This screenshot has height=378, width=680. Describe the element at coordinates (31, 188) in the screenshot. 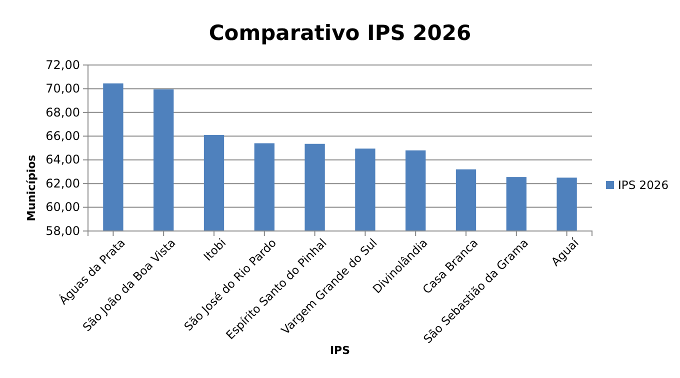

I see `y-axis-title: Municípios` at that location.